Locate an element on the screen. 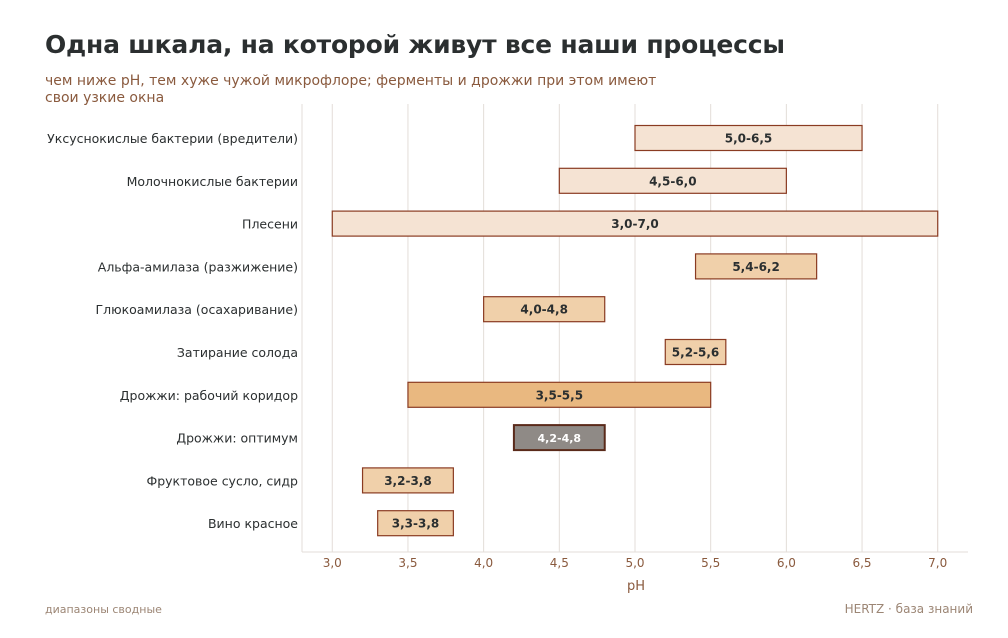  bar-value-label: 4,5-6,0 is located at coordinates (673, 181).